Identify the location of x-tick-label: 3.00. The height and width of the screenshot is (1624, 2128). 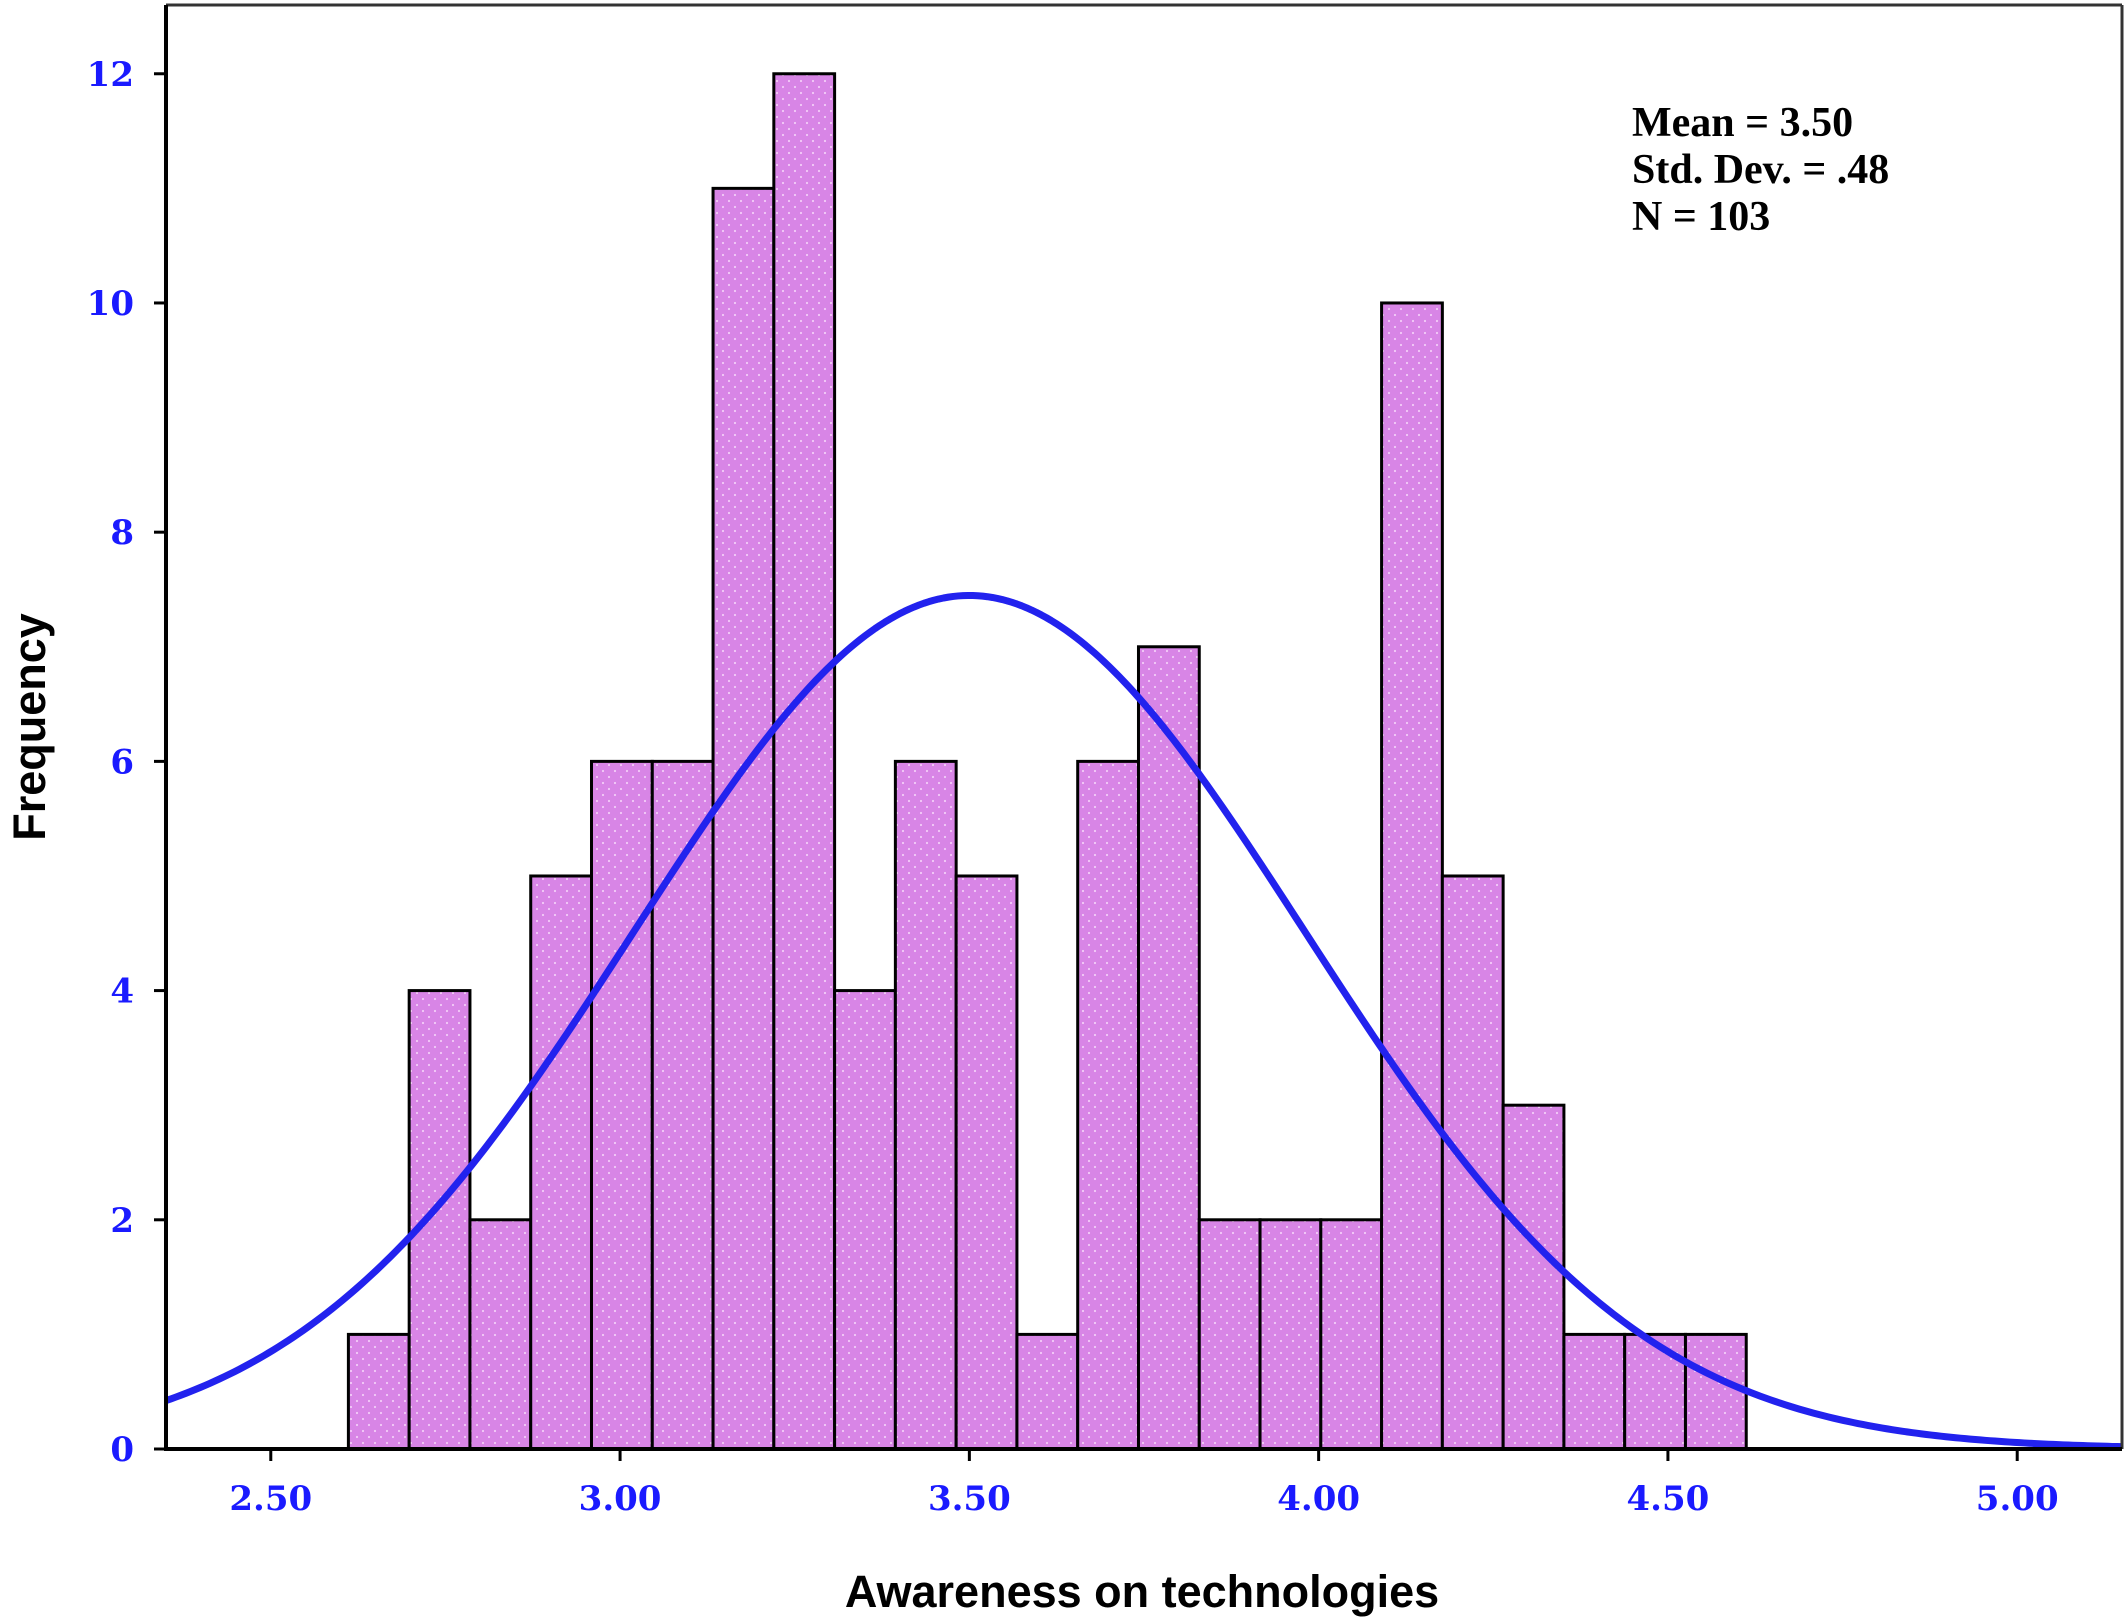
(620, 1499).